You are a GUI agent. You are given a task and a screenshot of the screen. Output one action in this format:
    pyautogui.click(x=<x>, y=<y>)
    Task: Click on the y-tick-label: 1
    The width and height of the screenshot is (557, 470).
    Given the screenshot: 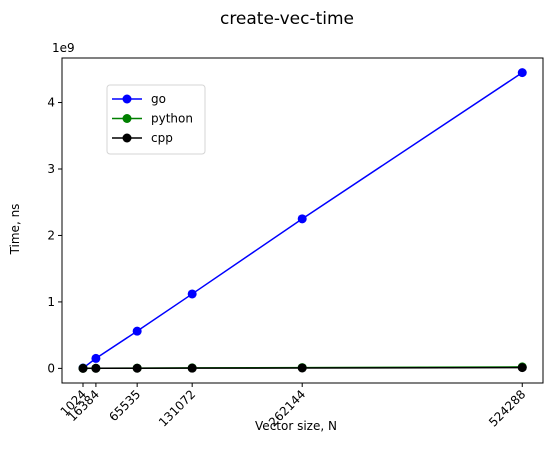 What is the action you would take?
    pyautogui.click(x=51, y=302)
    